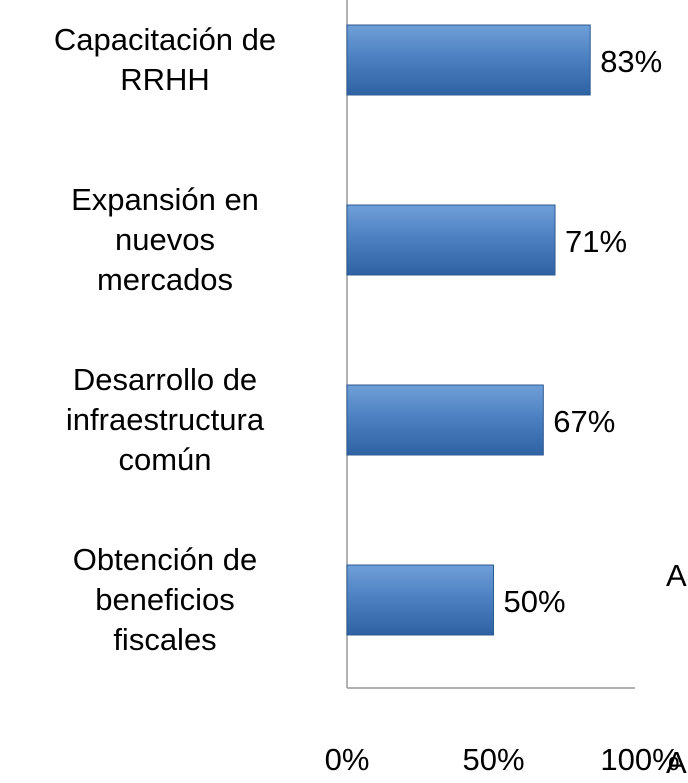 The width and height of the screenshot is (688, 783). Describe the element at coordinates (165, 239) in the screenshot. I see `y-tick-label: Expansión en nuevos mercados` at that location.